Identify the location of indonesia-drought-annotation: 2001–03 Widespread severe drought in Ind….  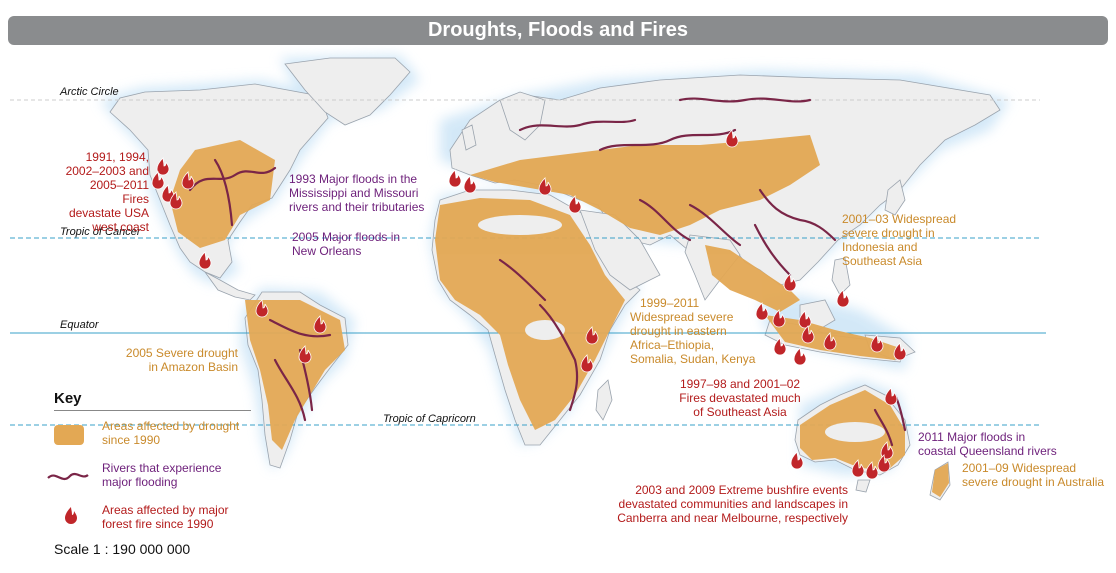
(899, 240).